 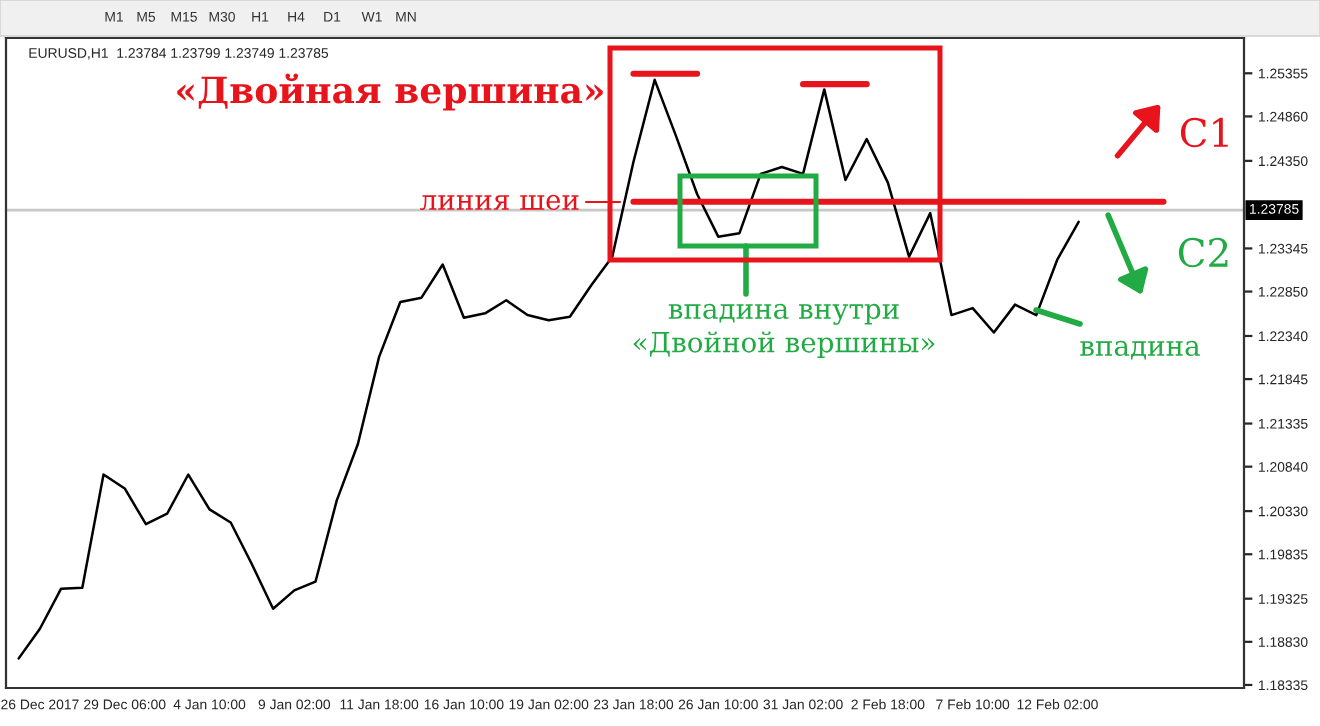 I want to click on annotation: впадина, so click(x=1140, y=350).